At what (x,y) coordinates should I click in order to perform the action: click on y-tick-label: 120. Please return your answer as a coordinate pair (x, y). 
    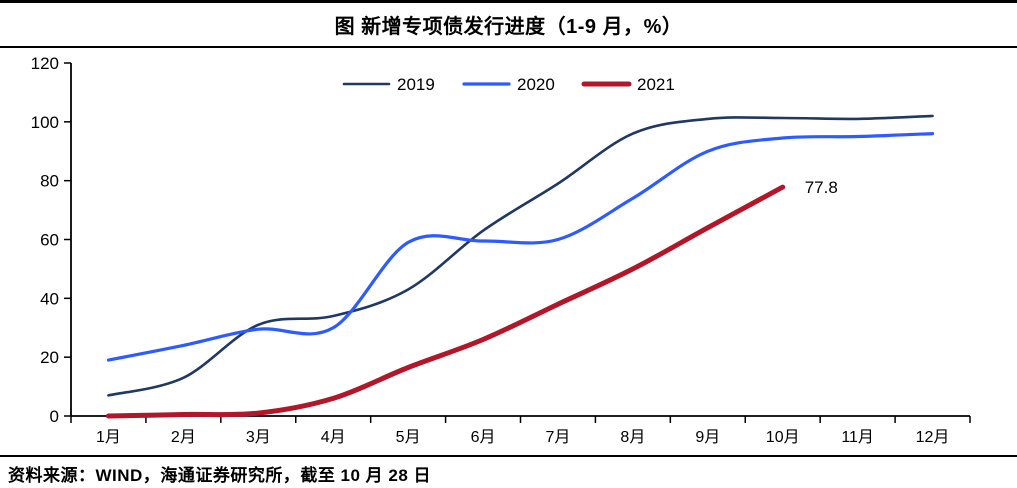
    Looking at the image, I should click on (45, 63).